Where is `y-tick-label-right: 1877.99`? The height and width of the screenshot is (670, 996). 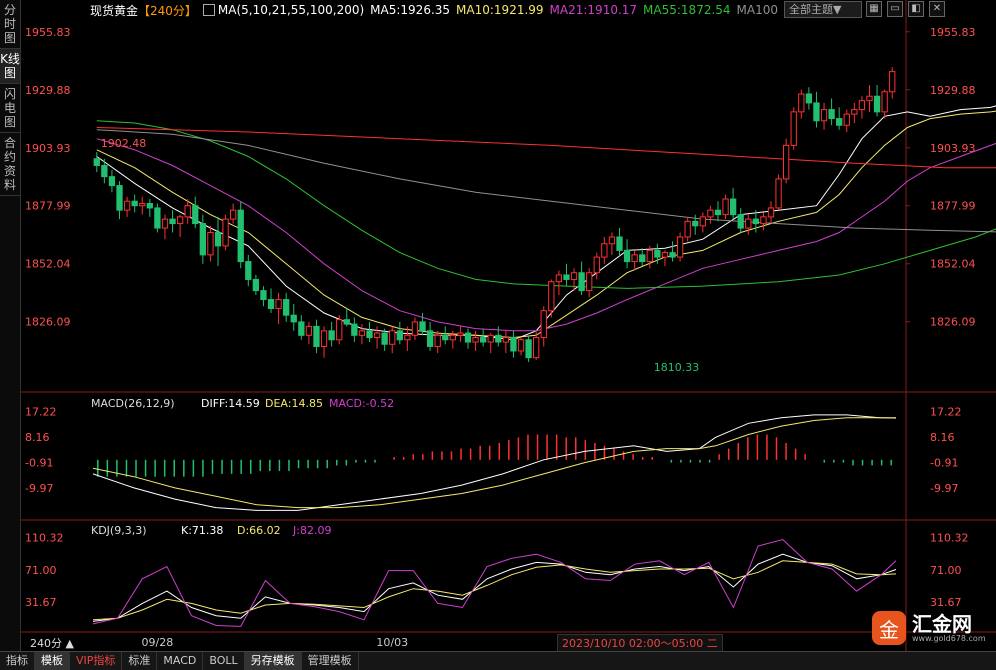 y-tick-label-right: 1877.99 is located at coordinates (953, 206).